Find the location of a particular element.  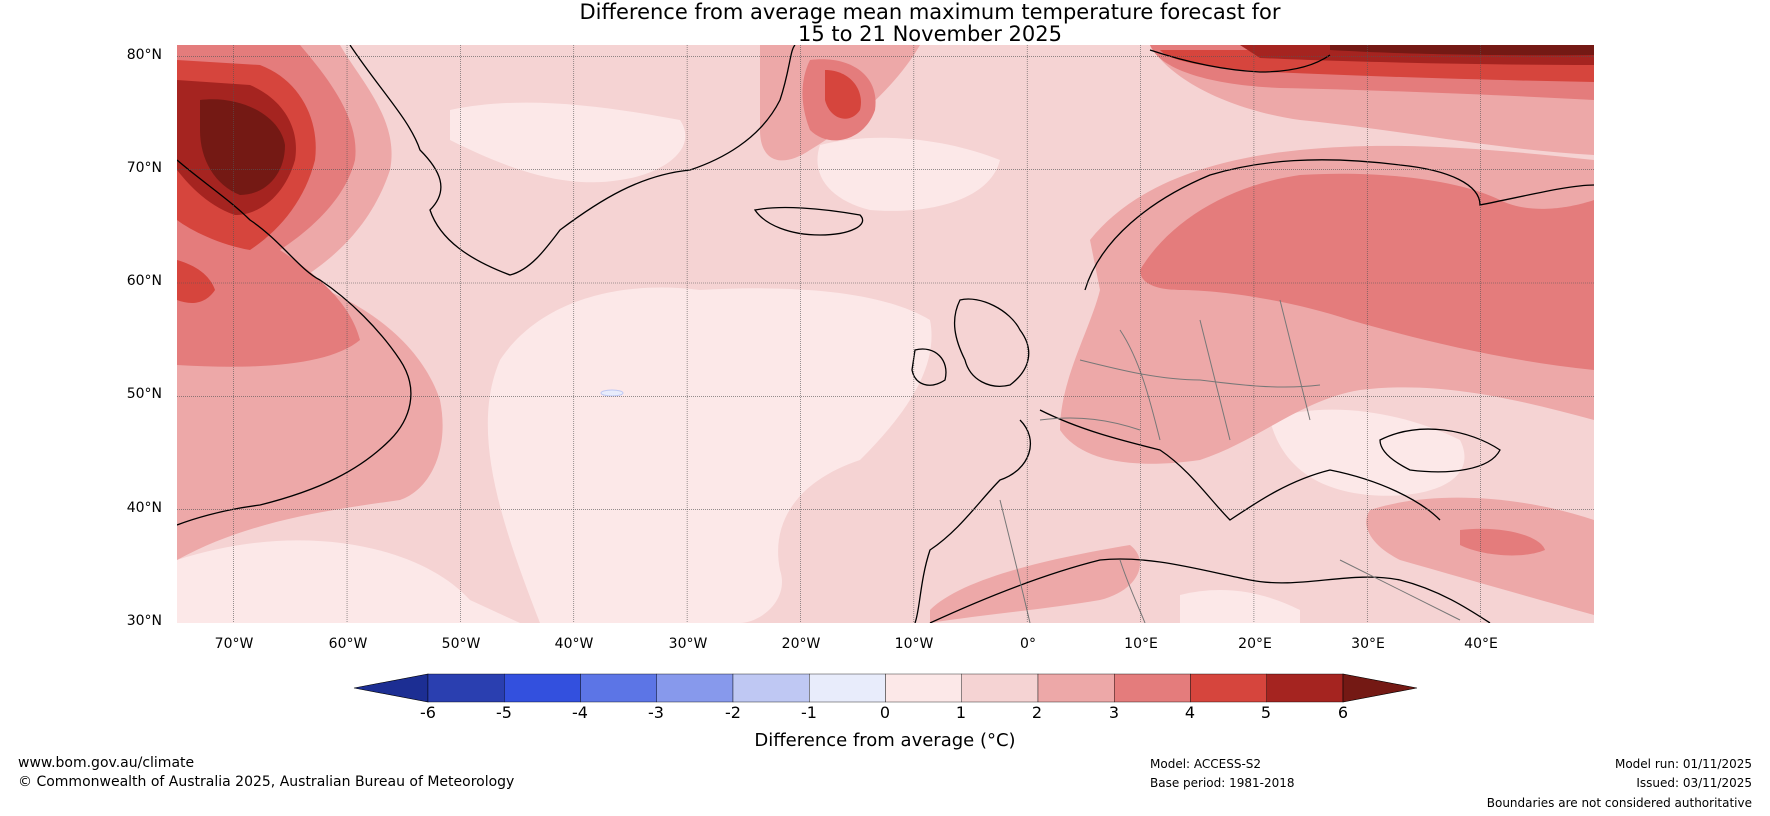

colorbar-tick: -5 is located at coordinates (504, 712).